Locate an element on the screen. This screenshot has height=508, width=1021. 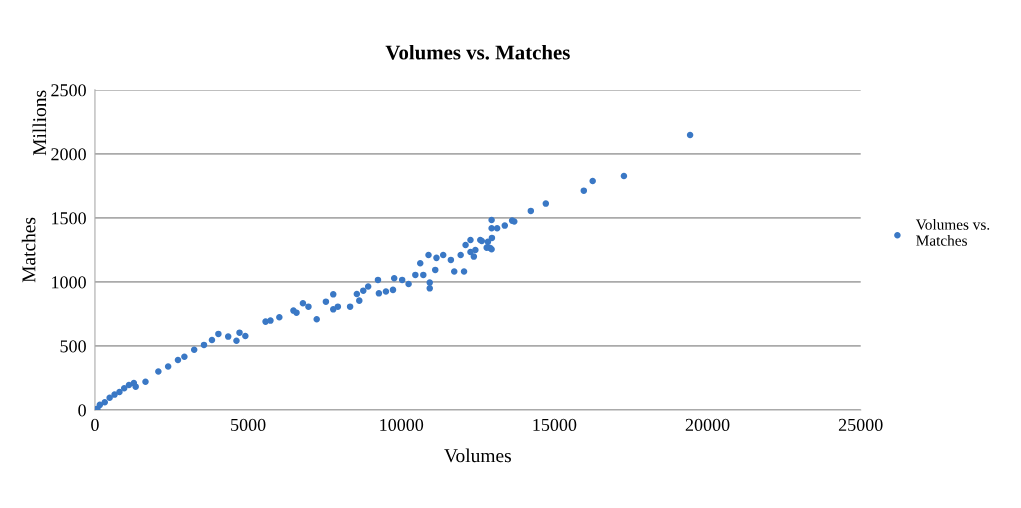
x-tick-label: 0 is located at coordinates (95, 424).